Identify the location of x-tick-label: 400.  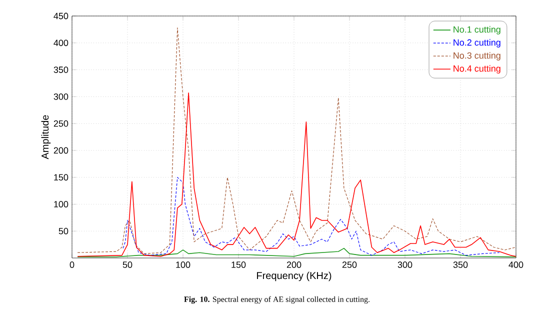
(516, 265).